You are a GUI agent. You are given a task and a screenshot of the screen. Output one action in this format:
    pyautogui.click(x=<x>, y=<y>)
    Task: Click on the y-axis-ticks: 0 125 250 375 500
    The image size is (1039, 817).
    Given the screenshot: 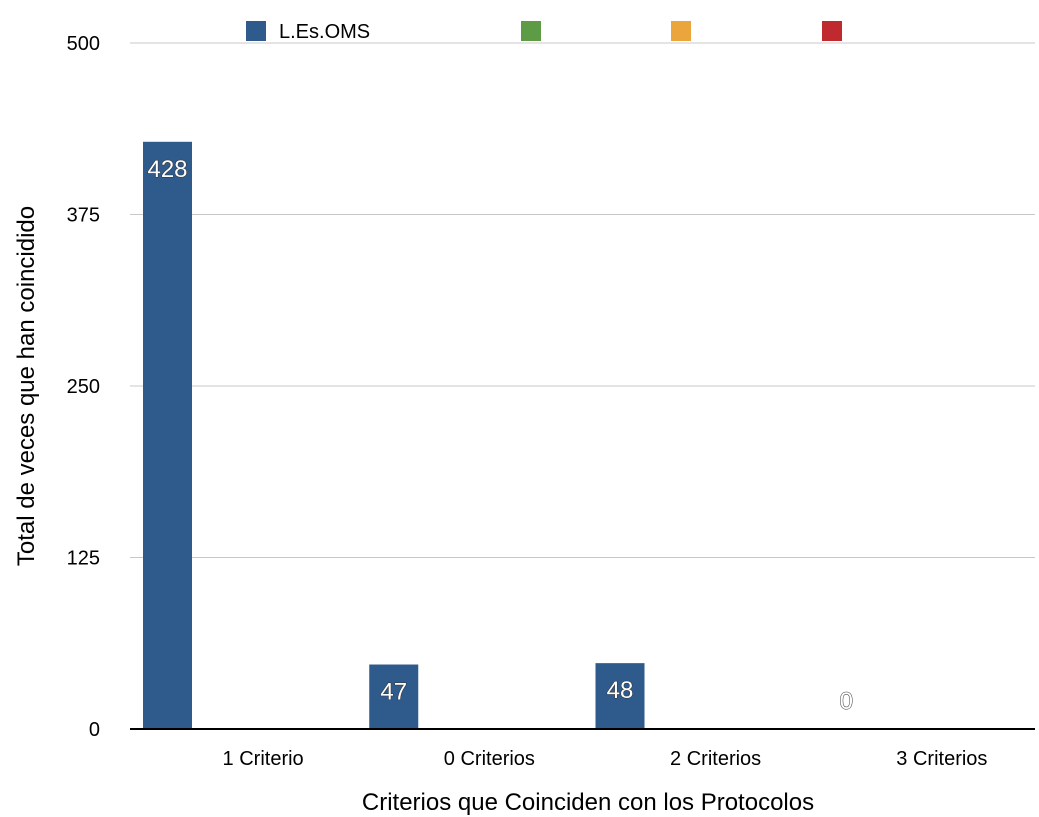 What is the action you would take?
    pyautogui.click(x=83, y=387)
    